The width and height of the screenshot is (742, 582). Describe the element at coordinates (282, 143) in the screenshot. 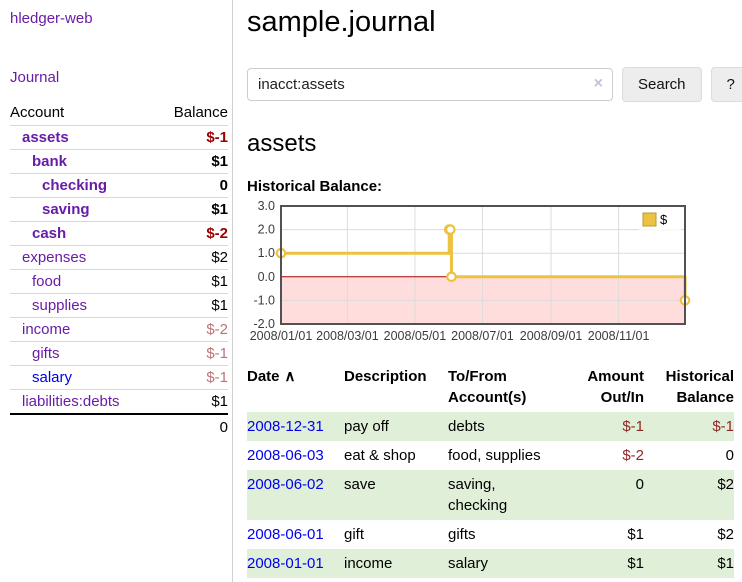

I see `account-heading: assets` at that location.